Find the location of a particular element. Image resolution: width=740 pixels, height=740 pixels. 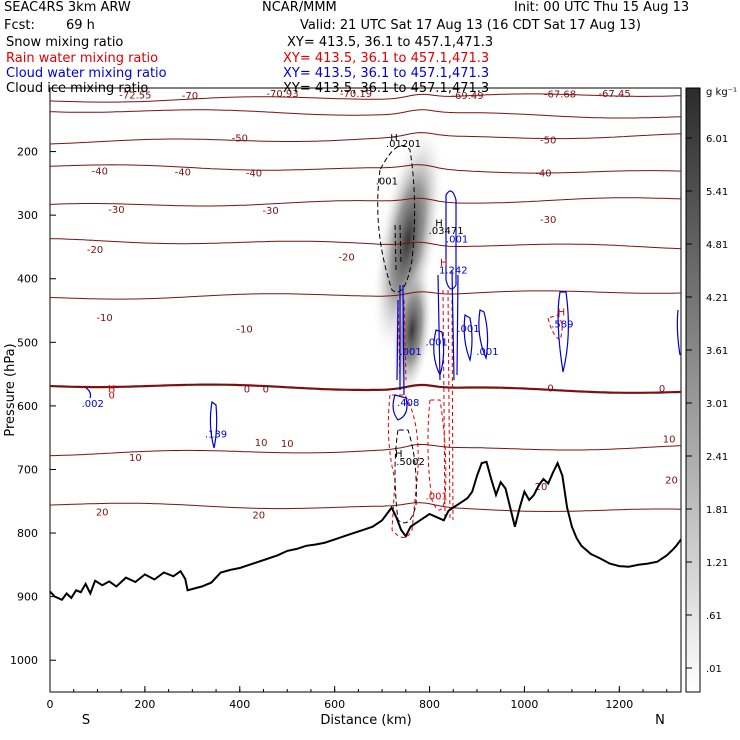

y-tick-label: 1000 is located at coordinates (24, 660).